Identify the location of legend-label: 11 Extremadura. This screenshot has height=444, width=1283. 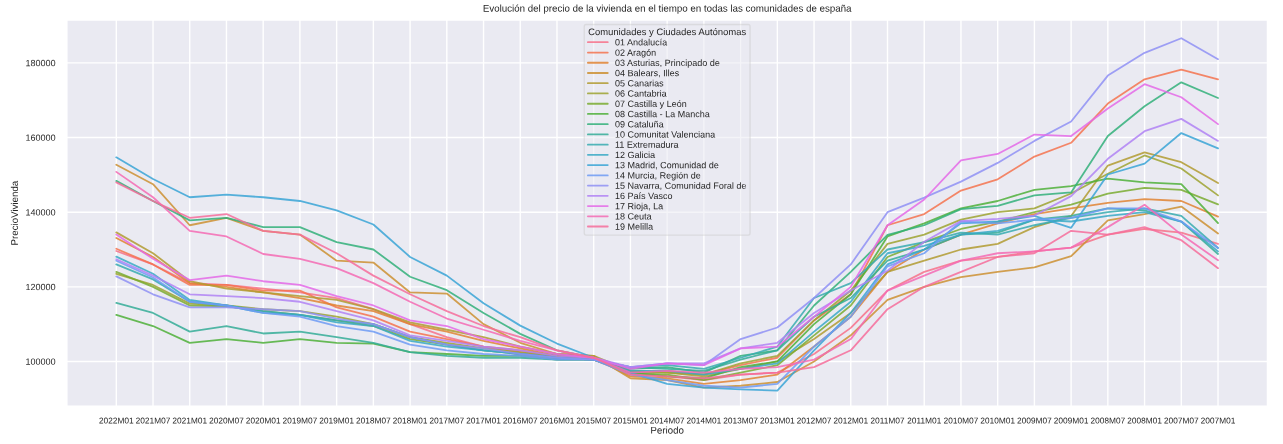
(647, 144).